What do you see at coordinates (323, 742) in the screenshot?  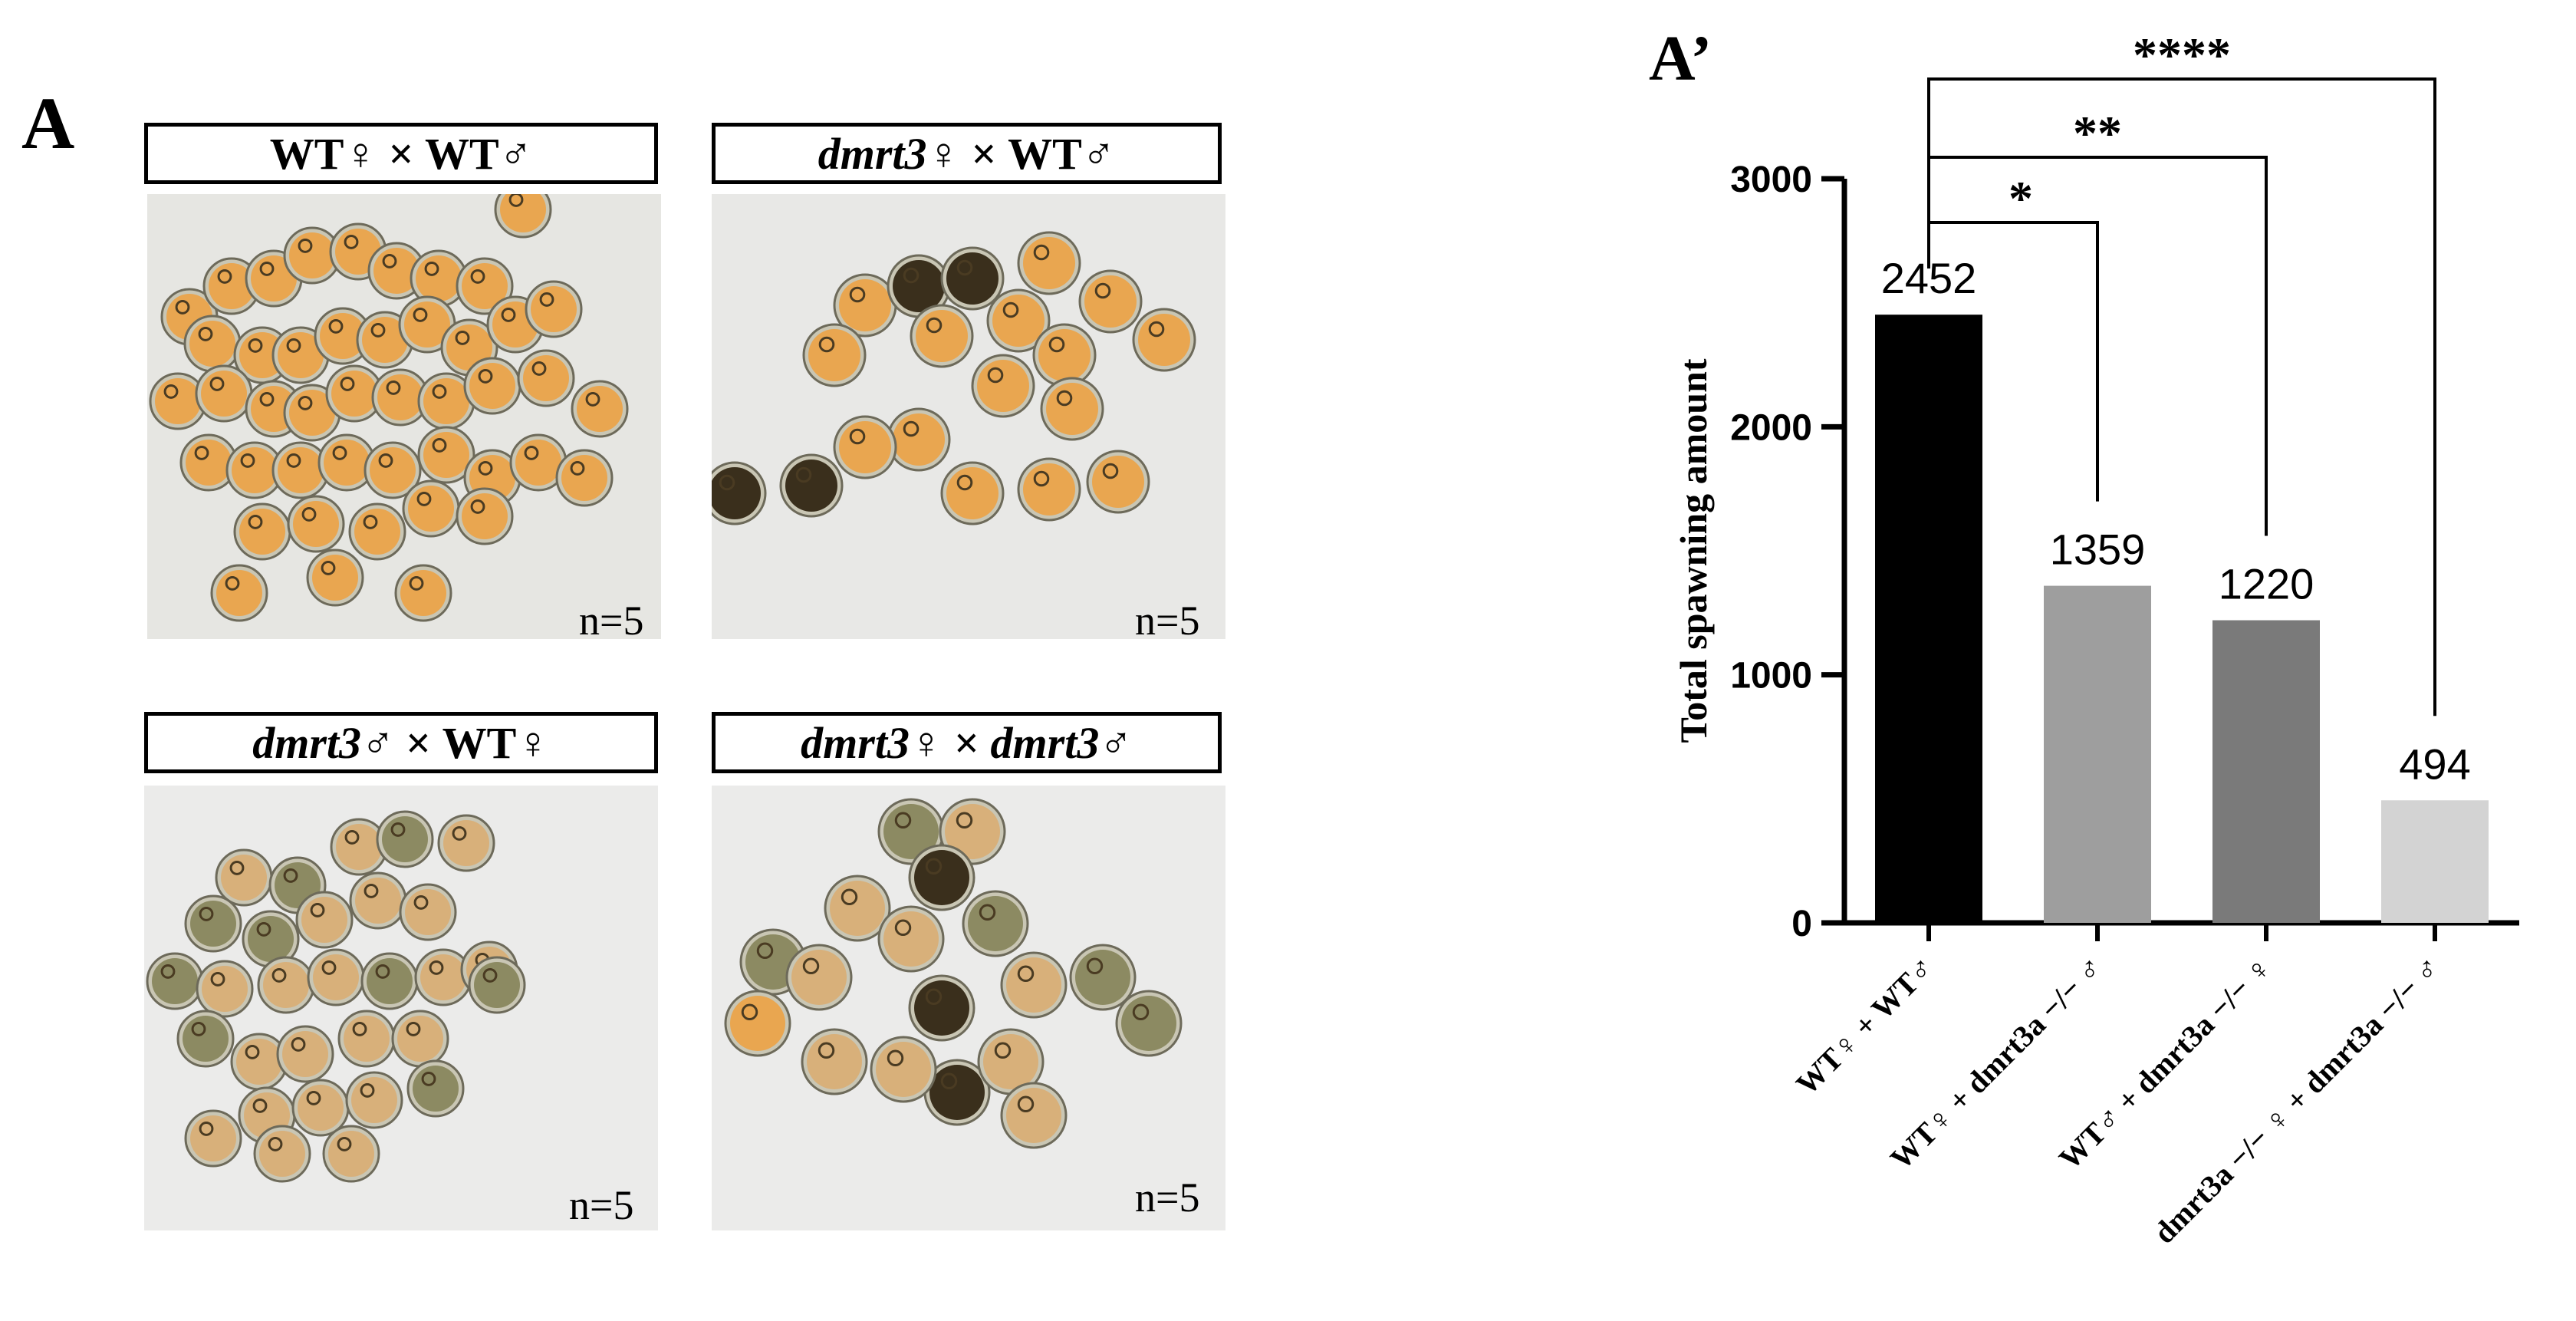 I see `label-part1: dmrt3♂` at bounding box center [323, 742].